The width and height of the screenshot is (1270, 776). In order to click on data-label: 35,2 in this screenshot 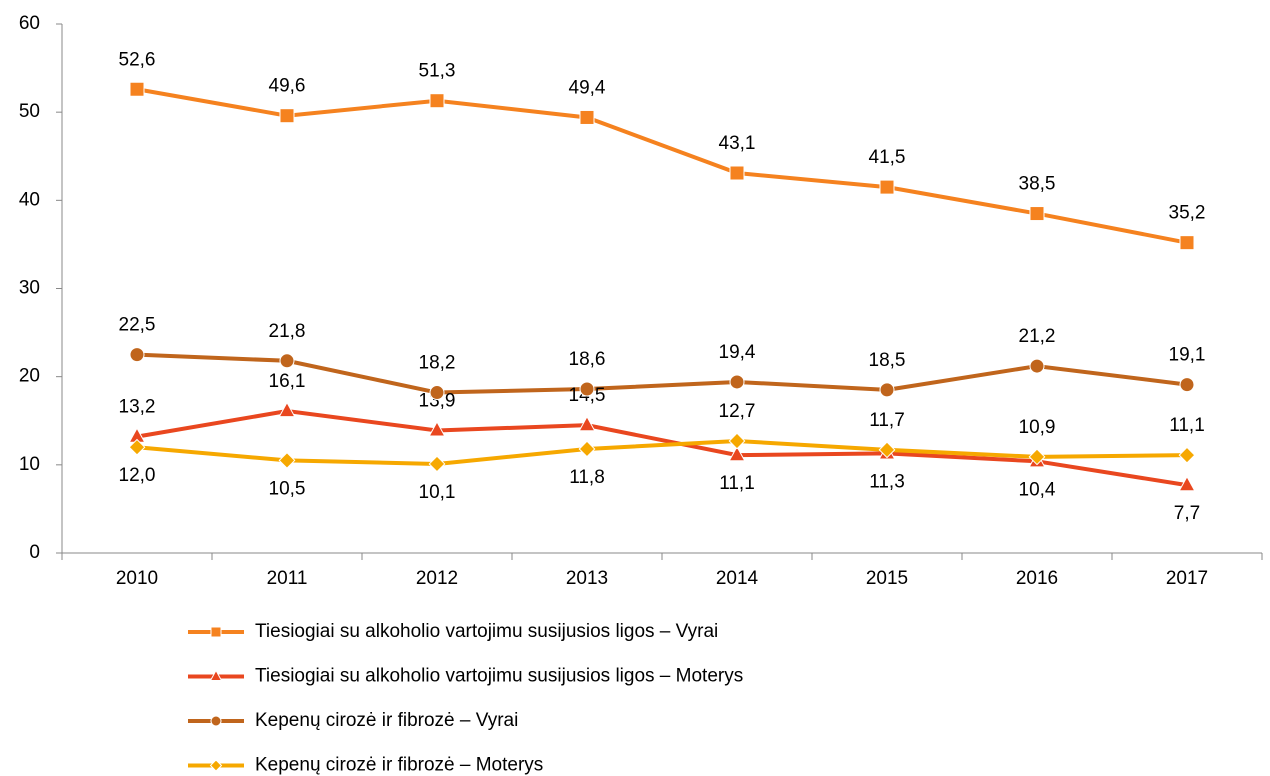, I will do `click(1187, 213)`.